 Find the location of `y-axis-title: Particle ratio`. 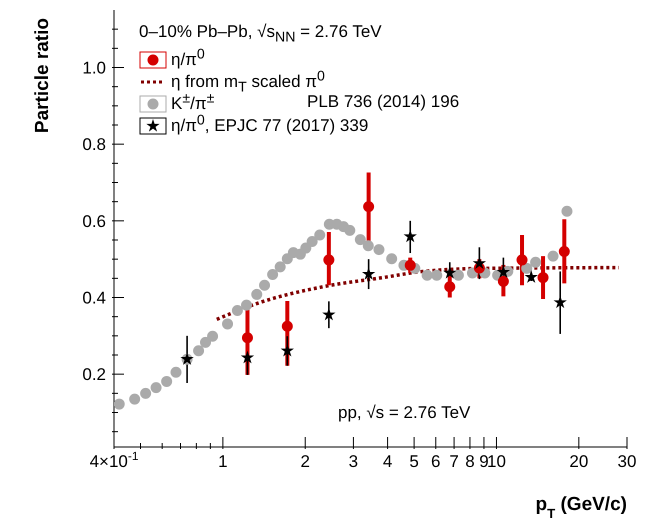

y-axis-title: Particle ratio is located at coordinates (42, 76).